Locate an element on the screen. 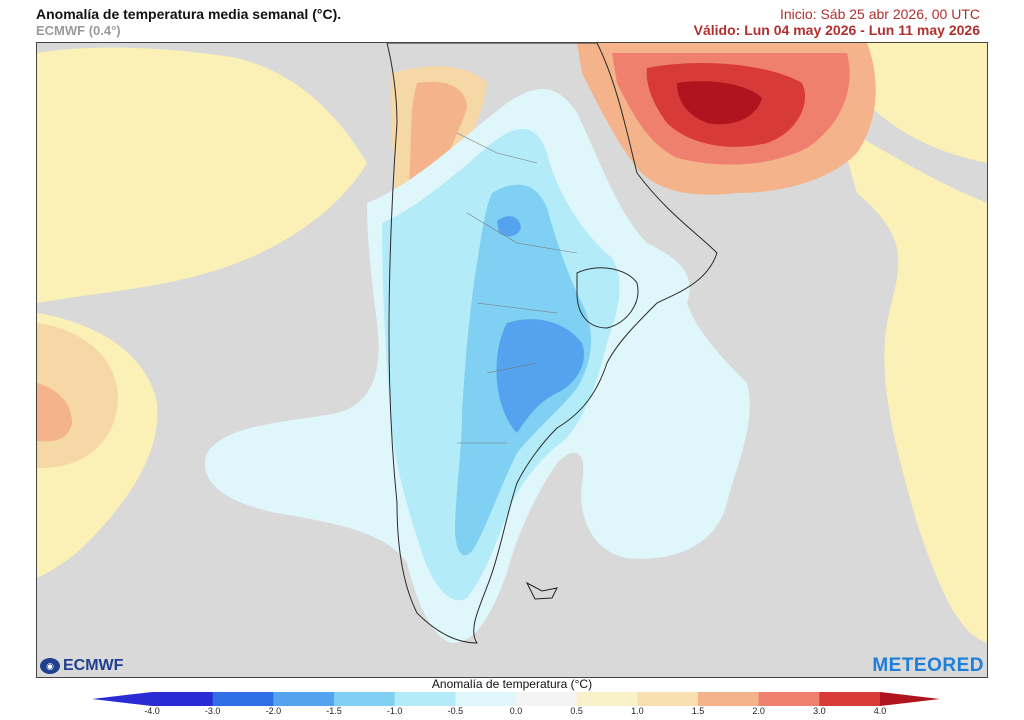  colorbar-tick-label: -1.5 is located at coordinates (334, 711).